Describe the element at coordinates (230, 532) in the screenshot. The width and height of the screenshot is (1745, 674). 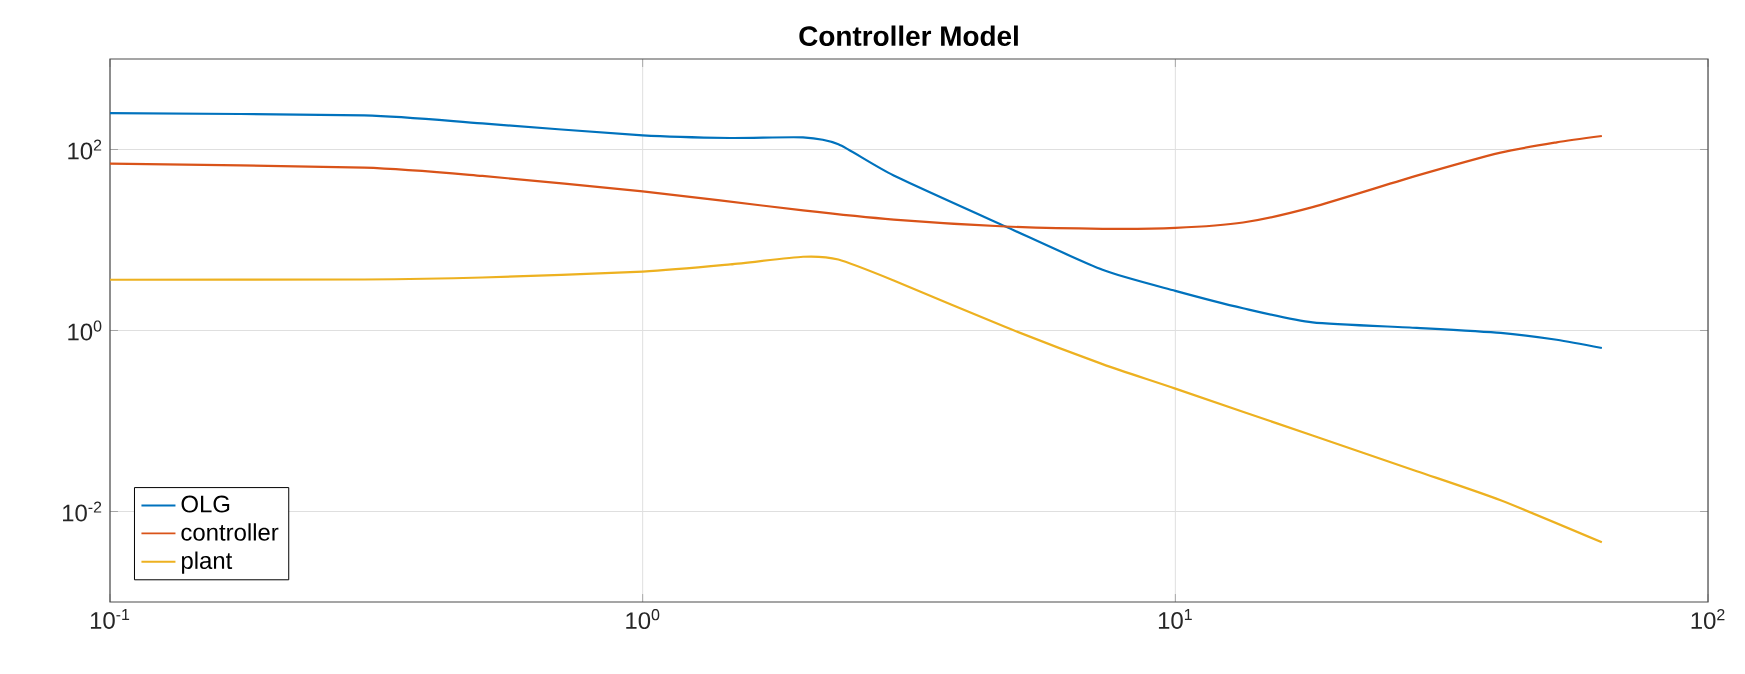
I see `legend-label: controller` at that location.